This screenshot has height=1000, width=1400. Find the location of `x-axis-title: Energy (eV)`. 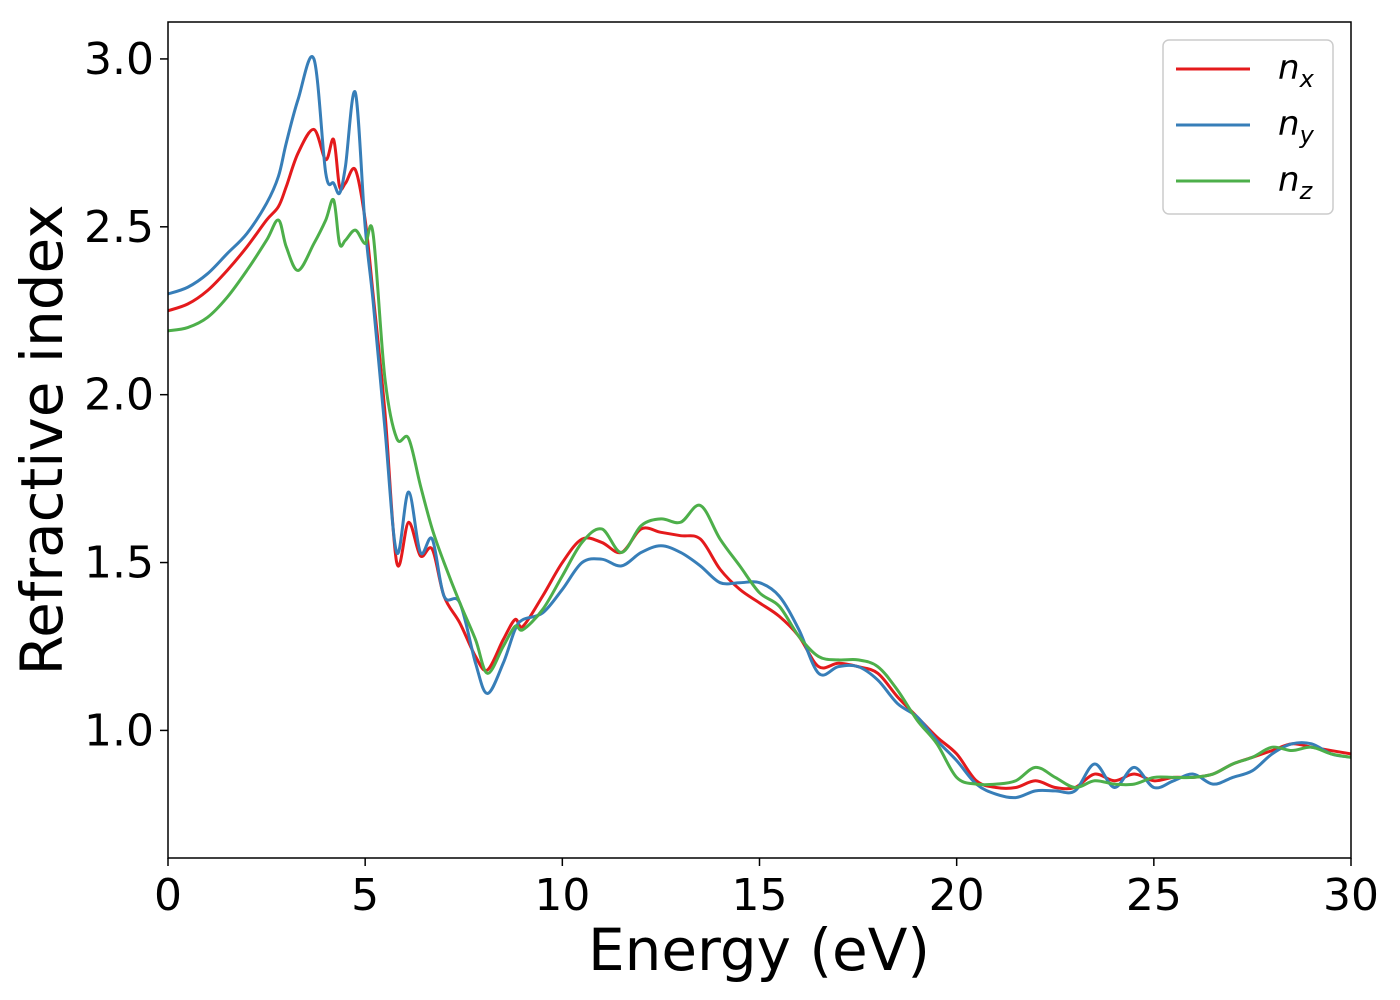

x-axis-title: Energy (eV) is located at coordinates (759, 950).